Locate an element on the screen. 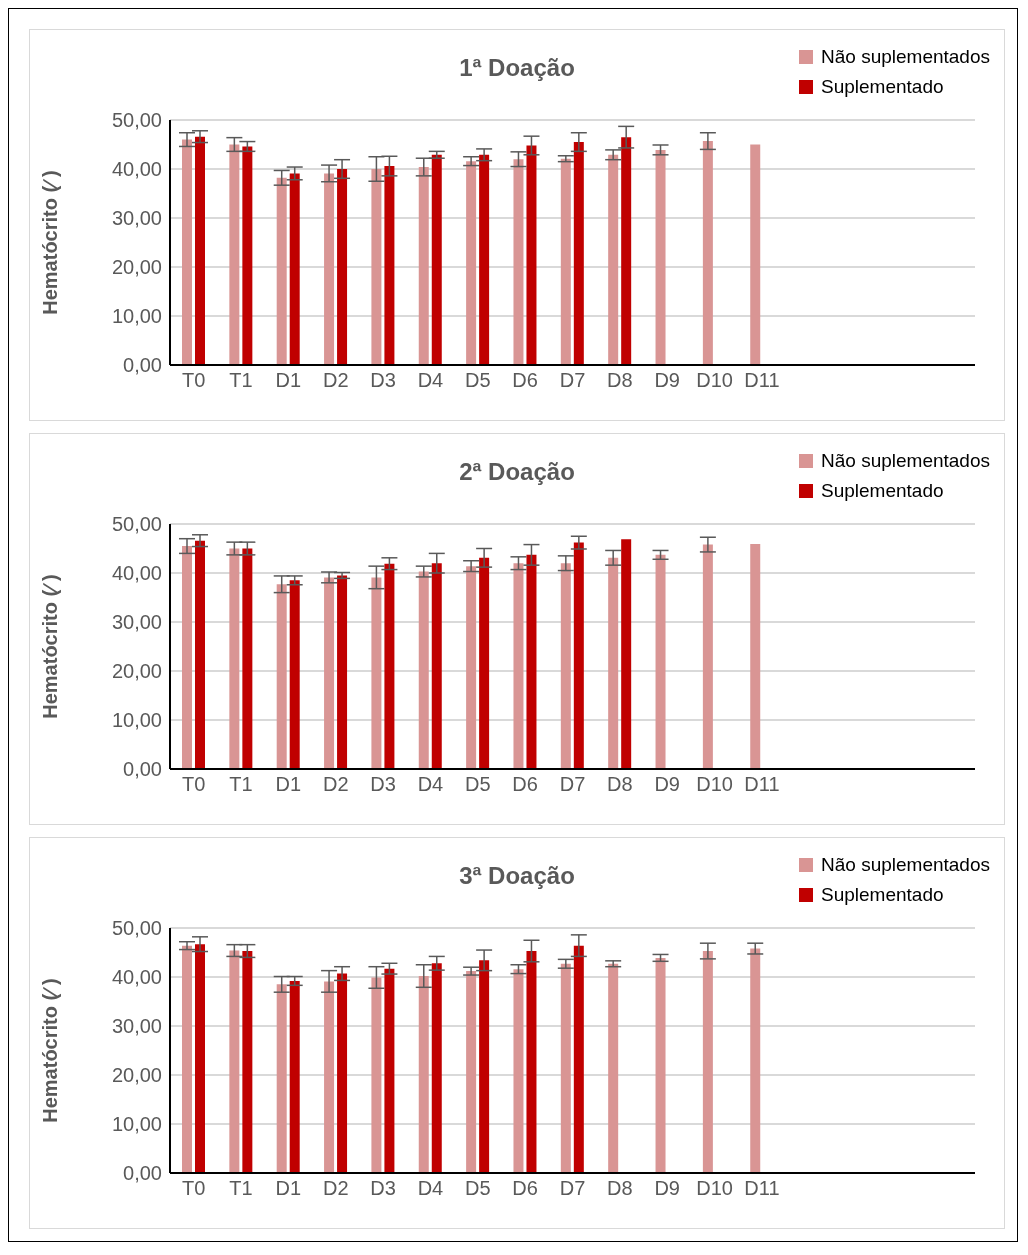 The width and height of the screenshot is (1028, 1255). chart-title: 2ª Doação is located at coordinates (517, 471).